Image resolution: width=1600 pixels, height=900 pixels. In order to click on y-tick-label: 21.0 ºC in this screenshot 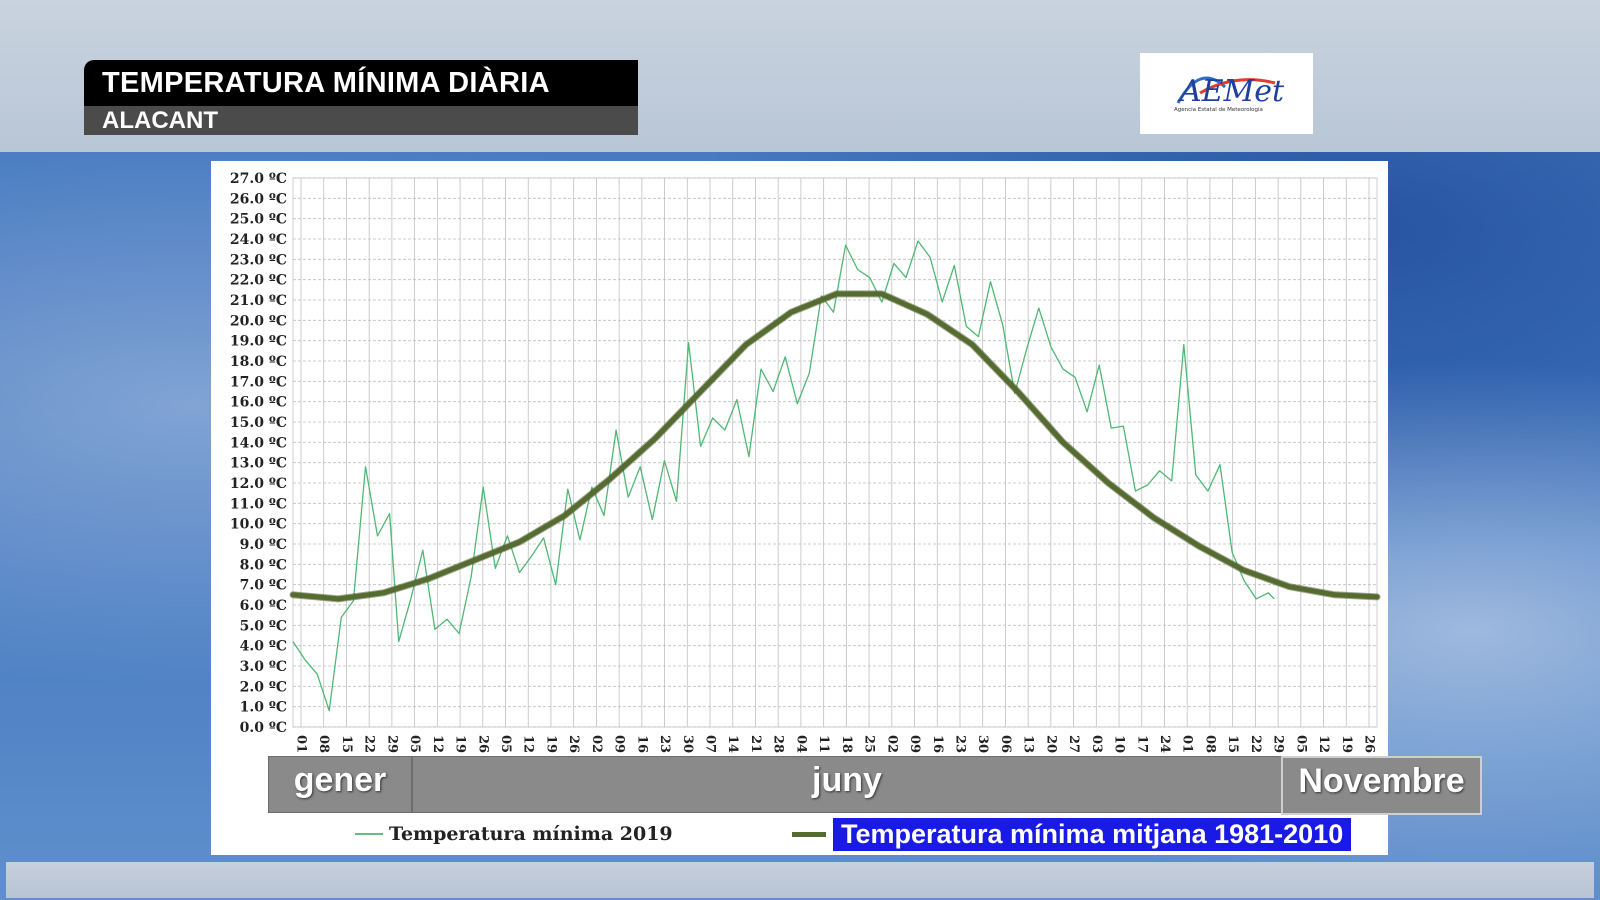, I will do `click(258, 301)`.